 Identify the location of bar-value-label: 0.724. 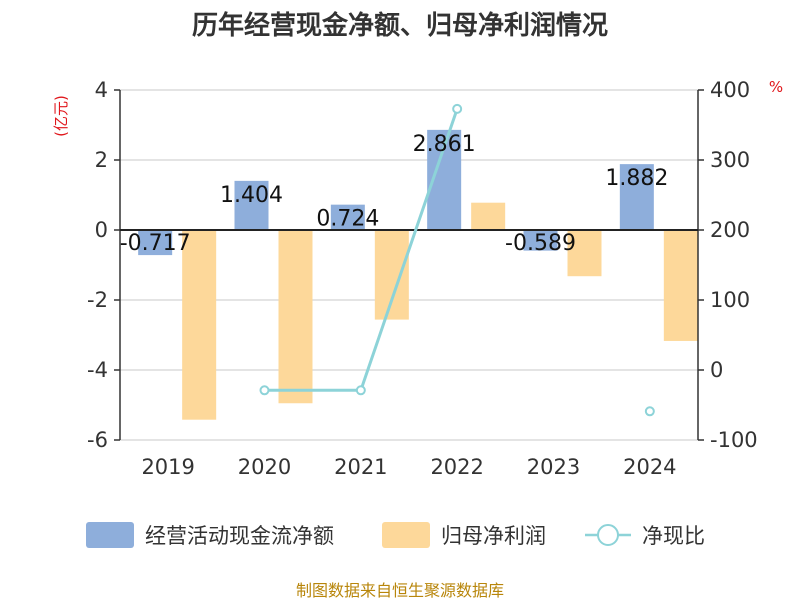
(347, 219).